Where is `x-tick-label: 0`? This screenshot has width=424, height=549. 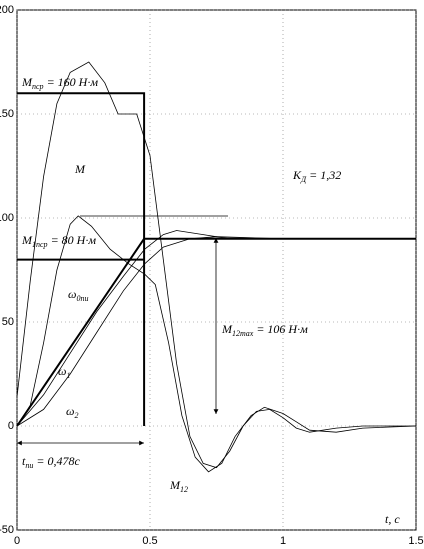 x-tick-label: 0 is located at coordinates (17, 541).